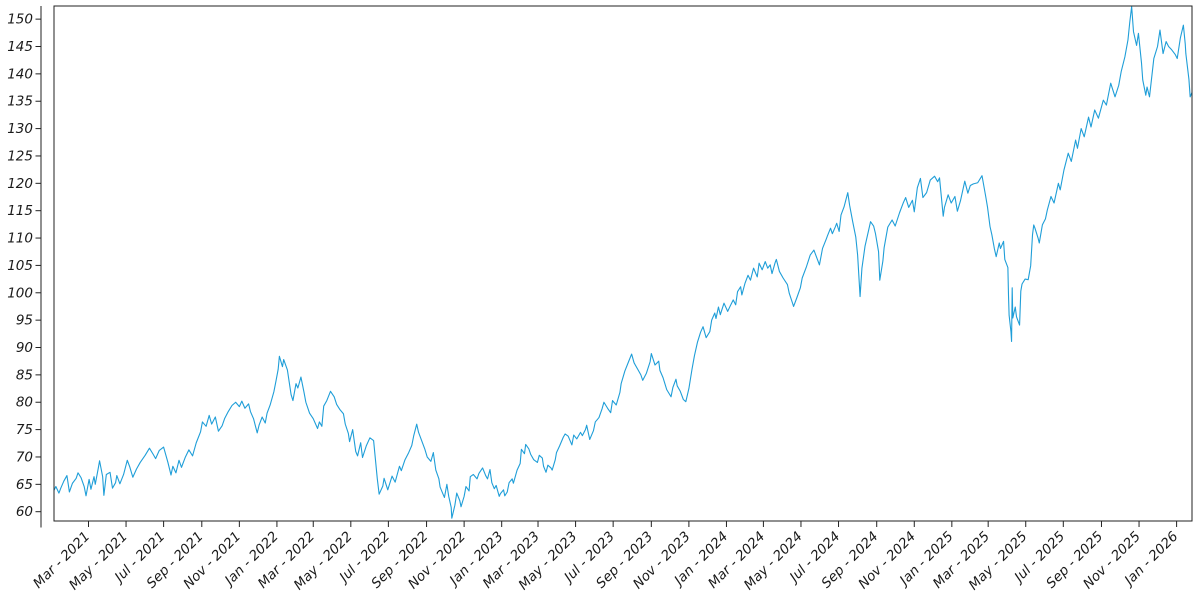  I want to click on y-tick-label: 125, so click(20, 156).